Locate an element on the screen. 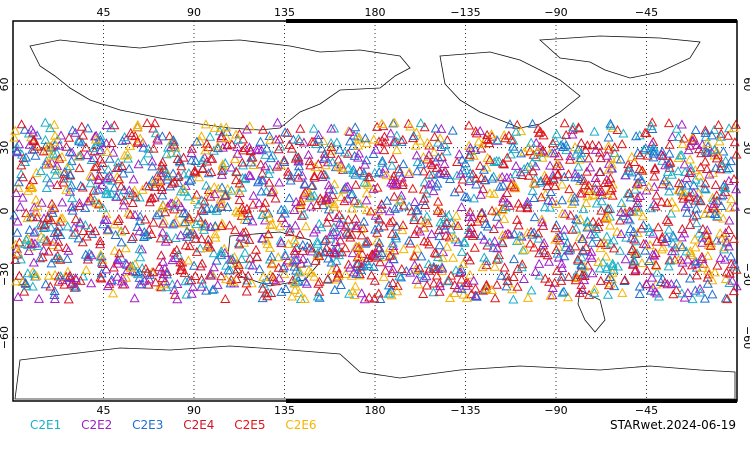  right-lat-label: 60 is located at coordinates (745, 84).